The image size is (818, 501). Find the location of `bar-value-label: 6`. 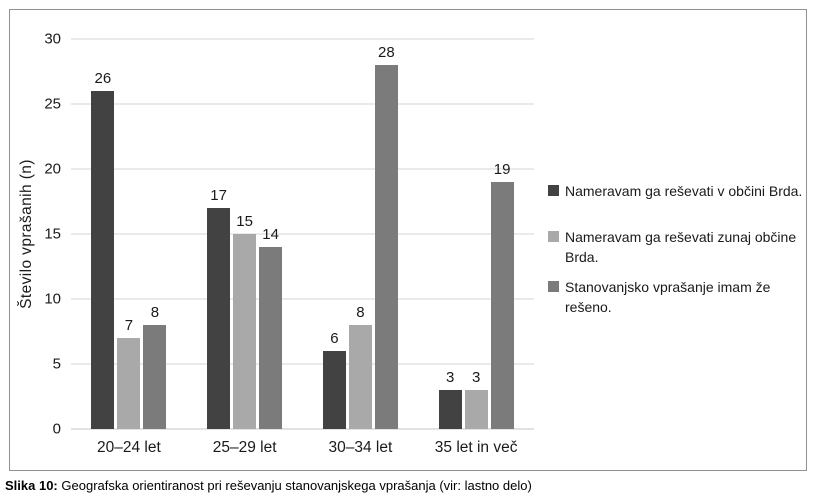

bar-value-label: 6 is located at coordinates (334, 338).